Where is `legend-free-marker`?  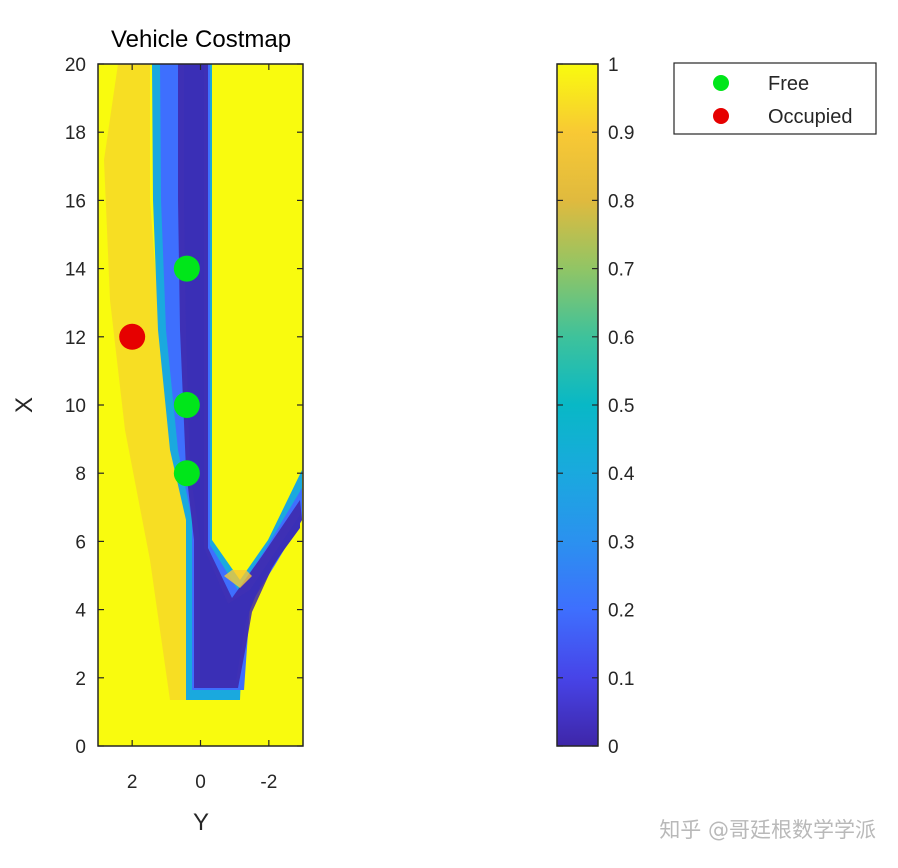
legend-free-marker is located at coordinates (721, 83).